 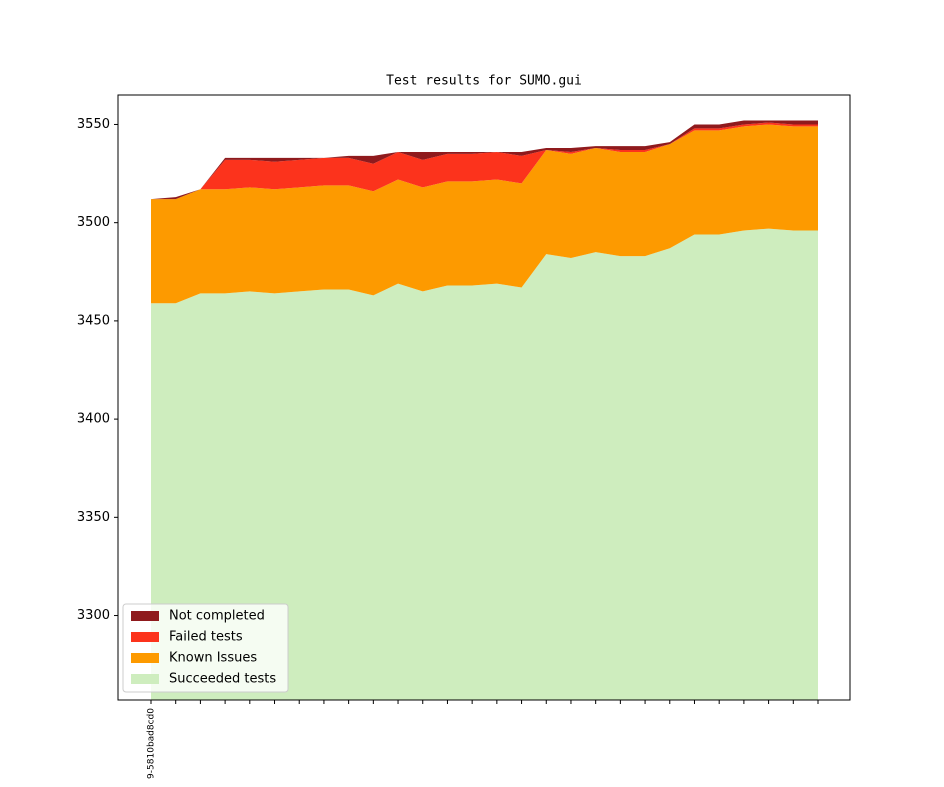 What do you see at coordinates (222, 679) in the screenshot?
I see `legend-label: Succeeded tests` at bounding box center [222, 679].